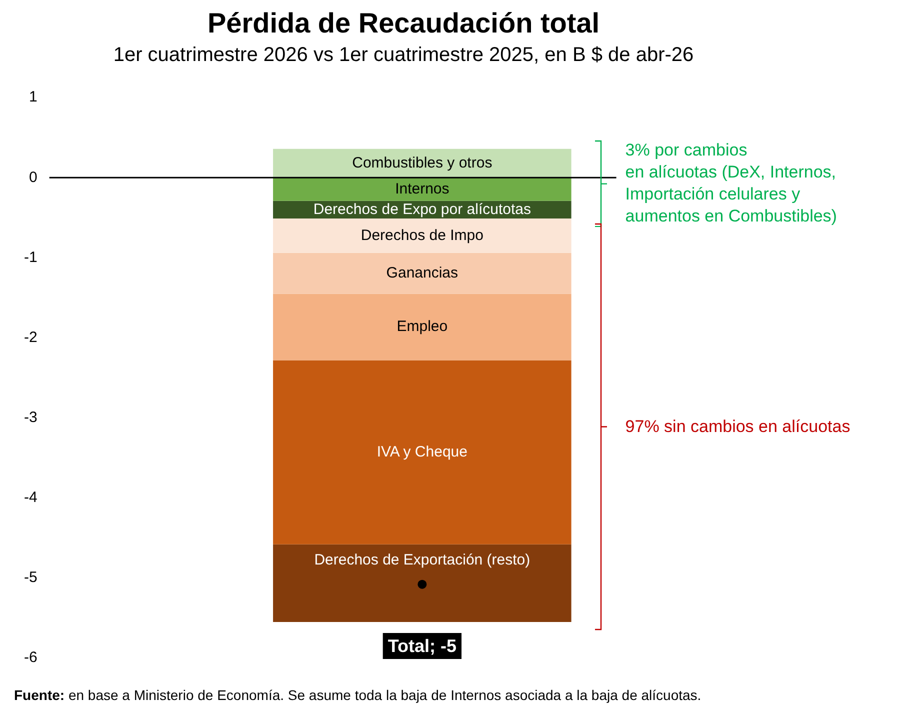  Describe the element at coordinates (422, 646) in the screenshot. I see `x-tick-label: Total; -5` at that location.